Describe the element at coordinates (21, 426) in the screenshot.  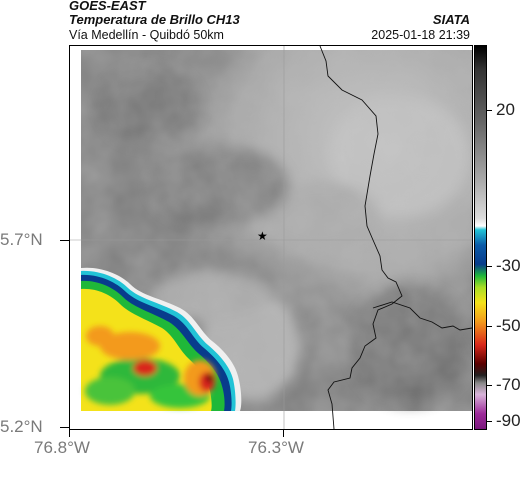
I see `lat-label-5.2: 5.2°N` at that location.